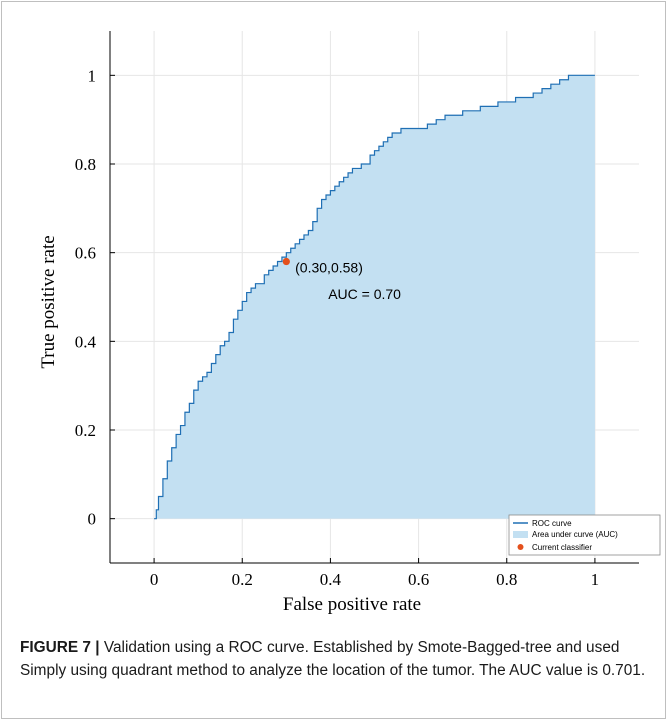 This screenshot has height=722, width=669. I want to click on legend-roc-label: ROC curve, so click(552, 523).